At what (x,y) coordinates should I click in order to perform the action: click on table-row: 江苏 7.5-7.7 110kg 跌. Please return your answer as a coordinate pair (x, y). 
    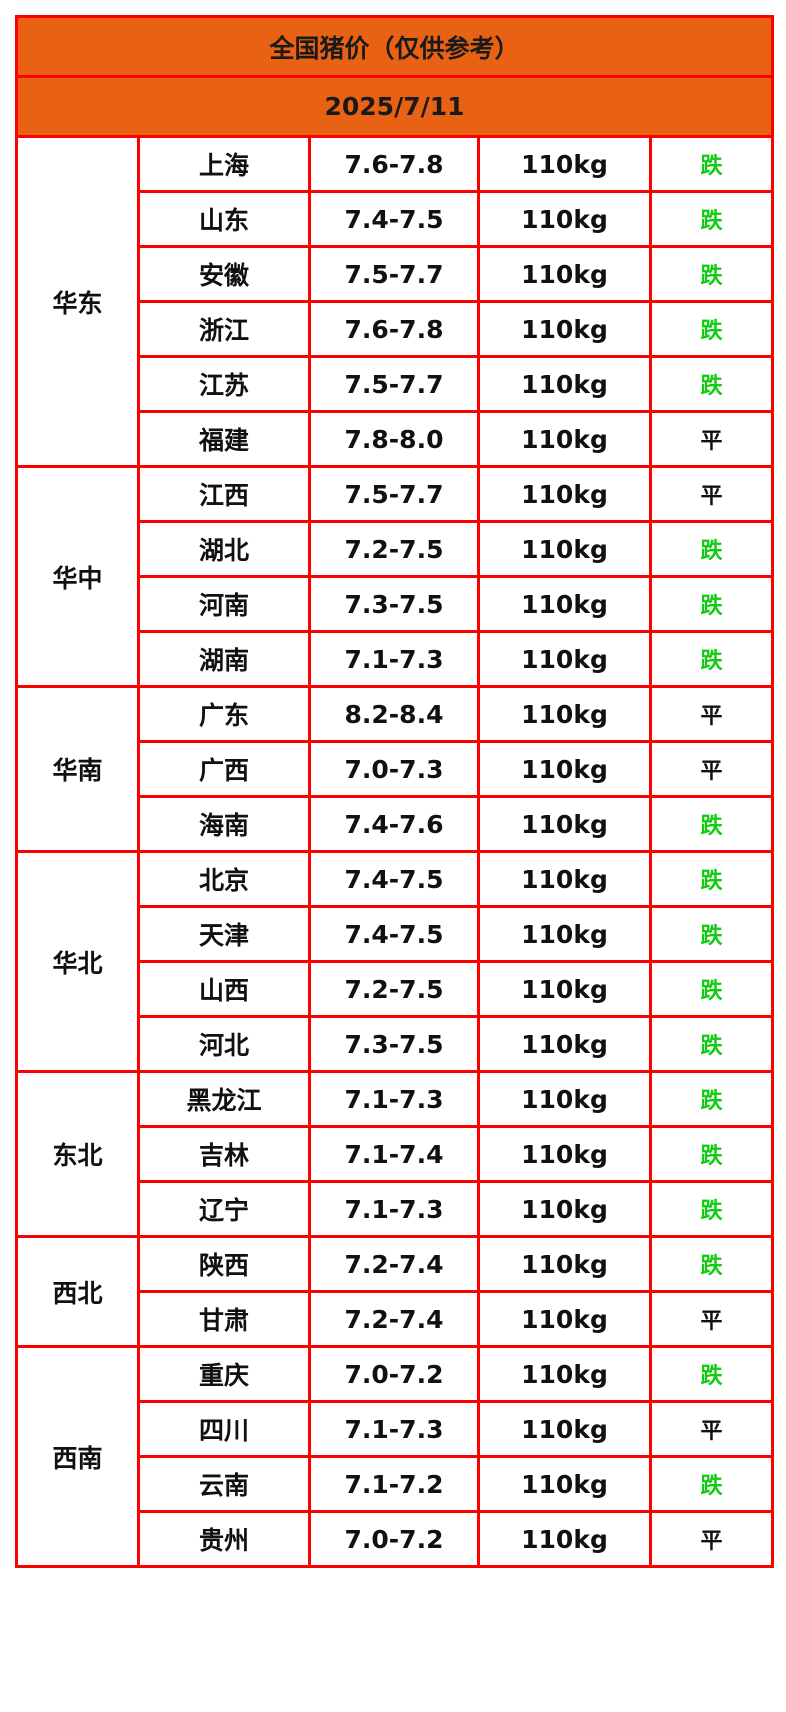
    Looking at the image, I should click on (396, 384).